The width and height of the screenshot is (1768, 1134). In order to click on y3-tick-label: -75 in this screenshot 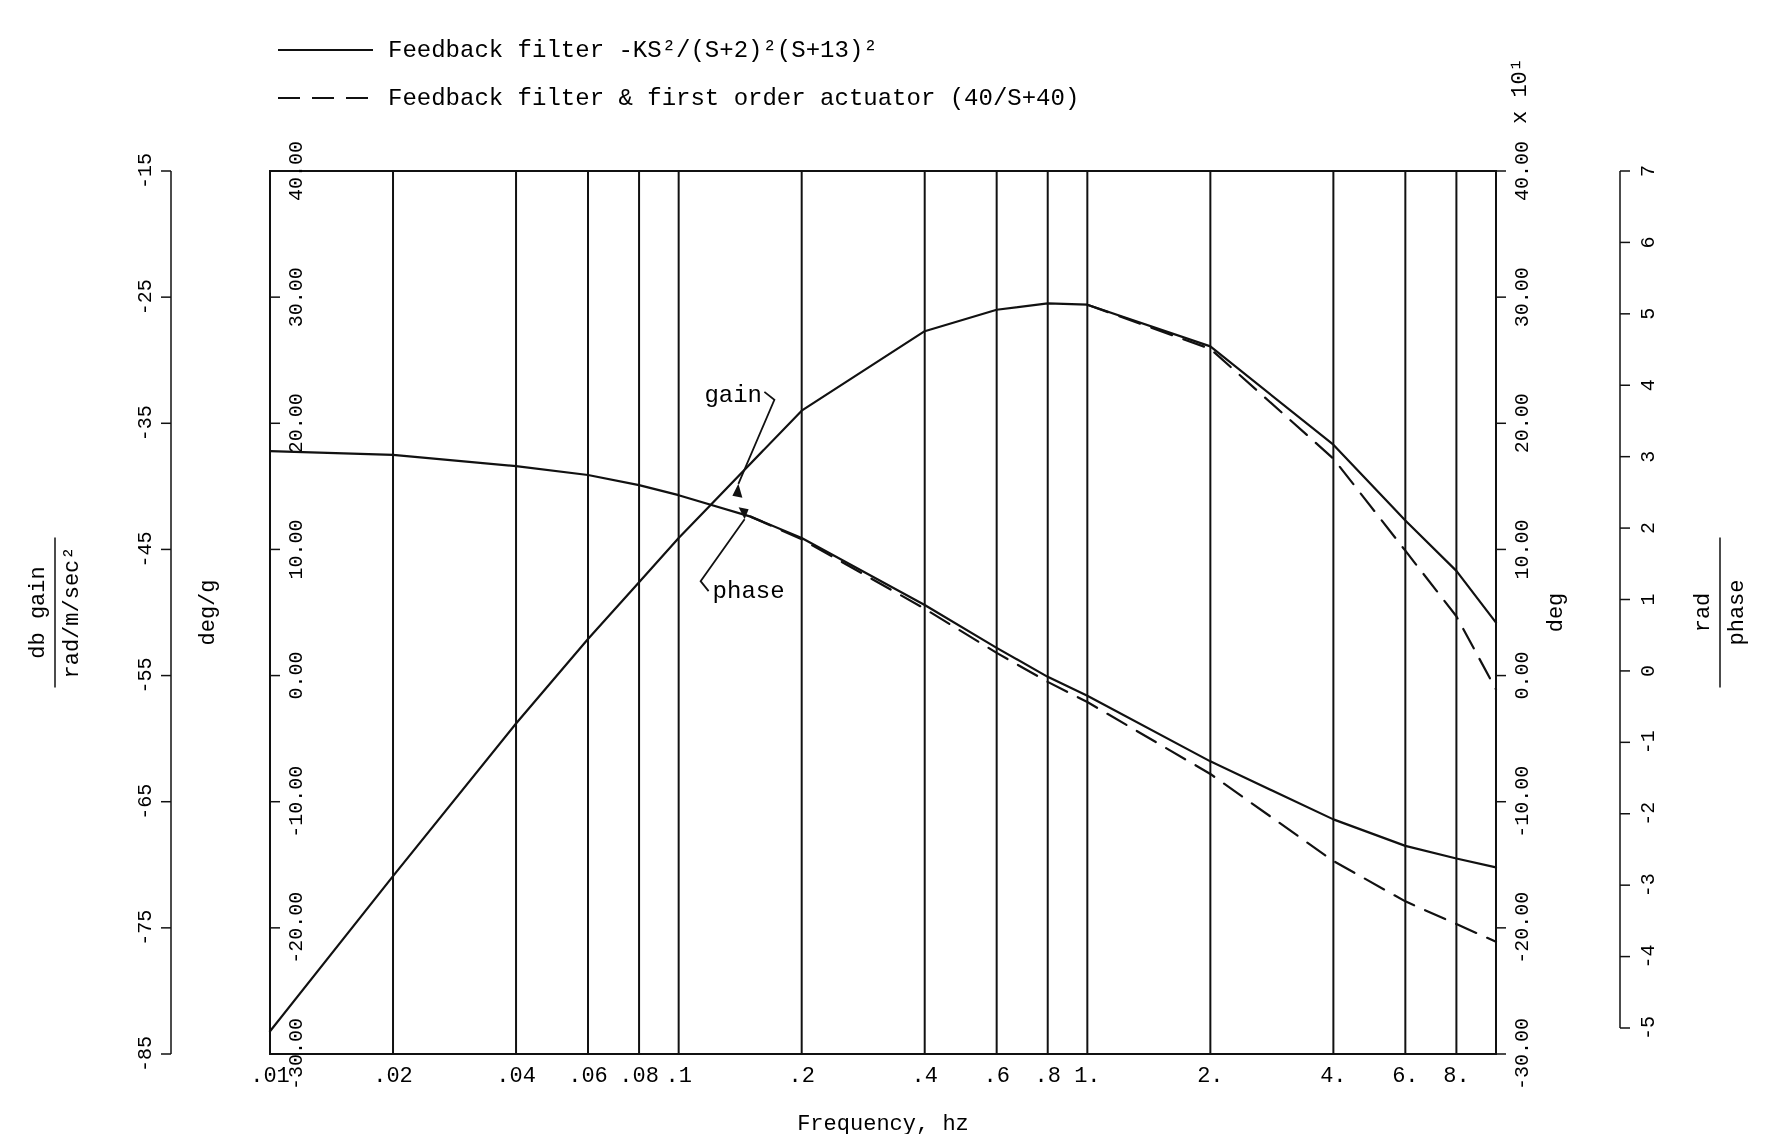, I will do `click(145, 927)`.